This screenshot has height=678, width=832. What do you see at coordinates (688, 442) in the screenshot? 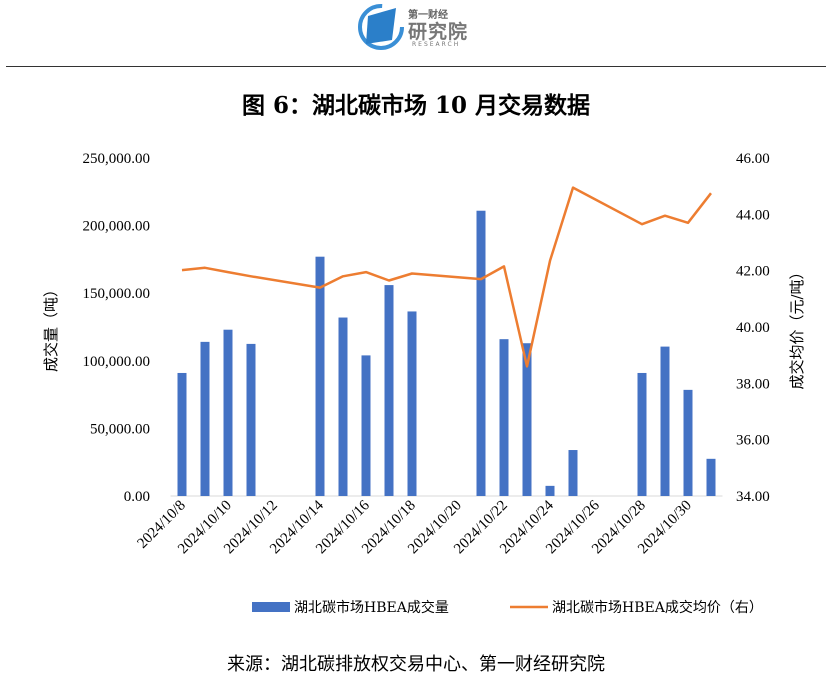
I see `bar-2024/10/30` at bounding box center [688, 442].